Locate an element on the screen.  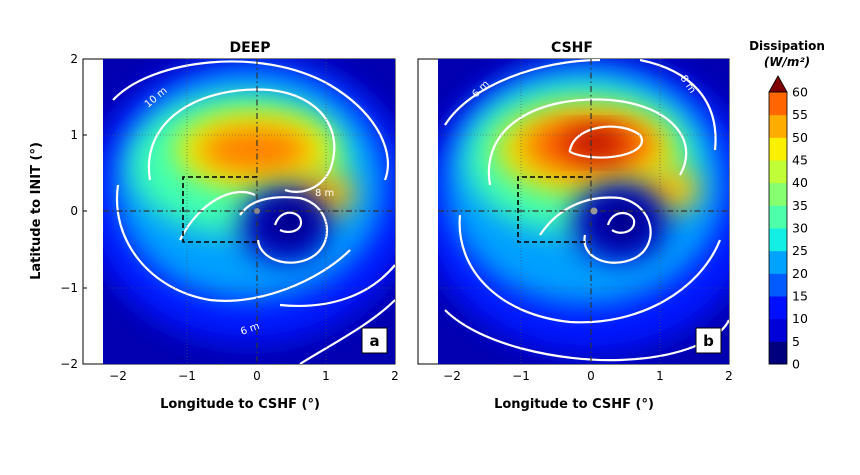
contour-label-8m-a: 8 m is located at coordinates (324, 193).